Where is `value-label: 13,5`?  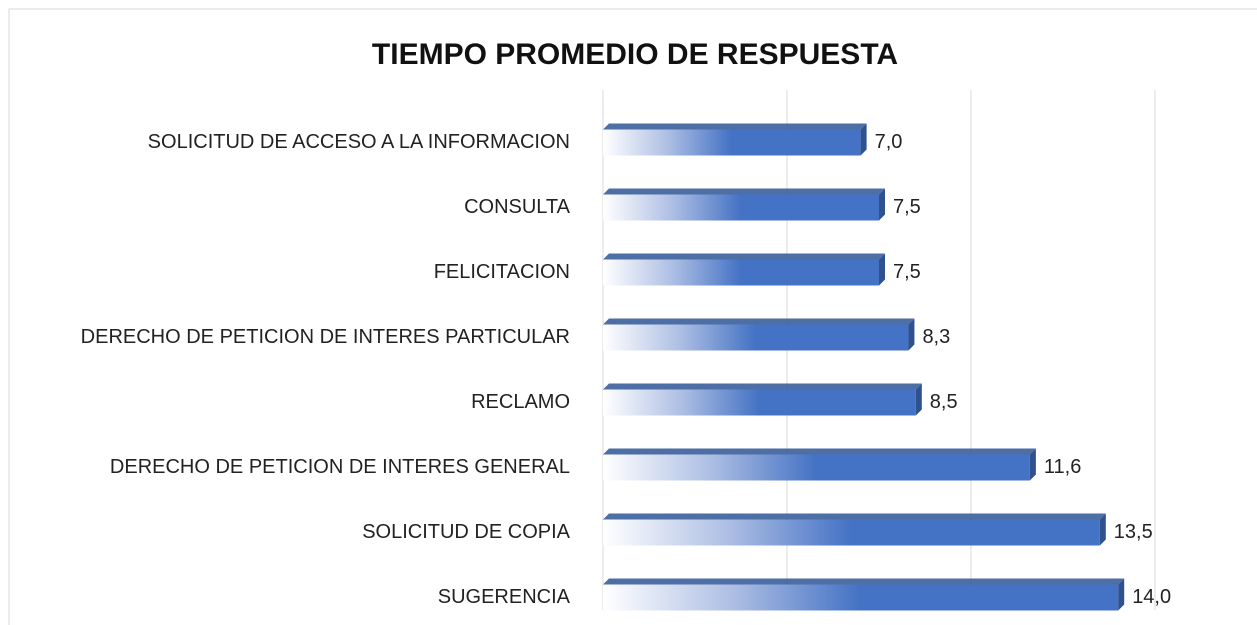
value-label: 13,5 is located at coordinates (1133, 532).